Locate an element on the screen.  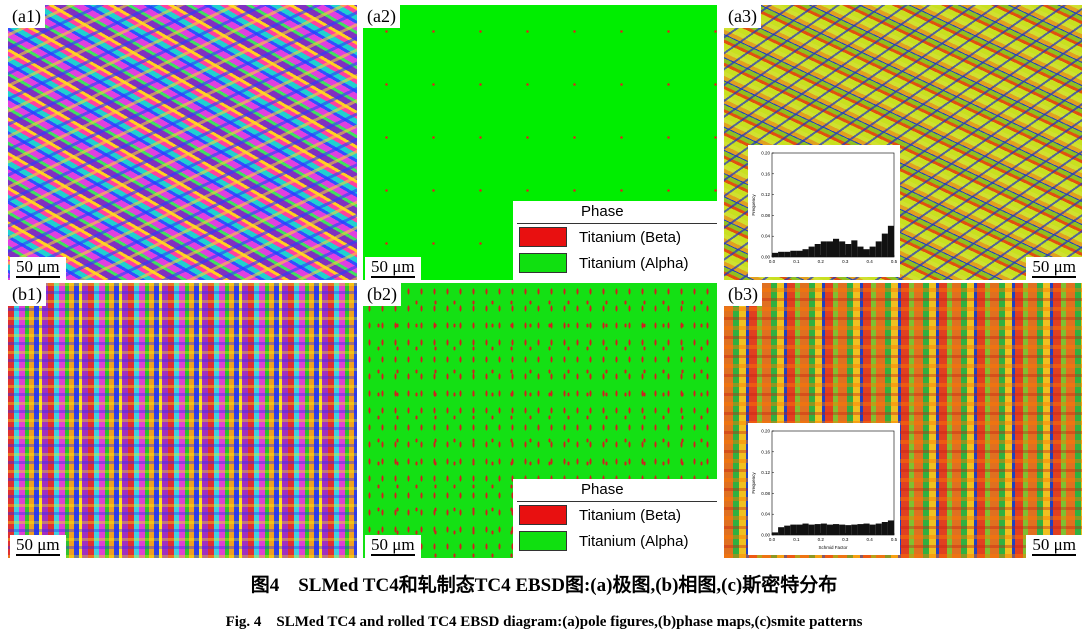
x-axis-label: Schmid Factor is located at coordinates (833, 547).